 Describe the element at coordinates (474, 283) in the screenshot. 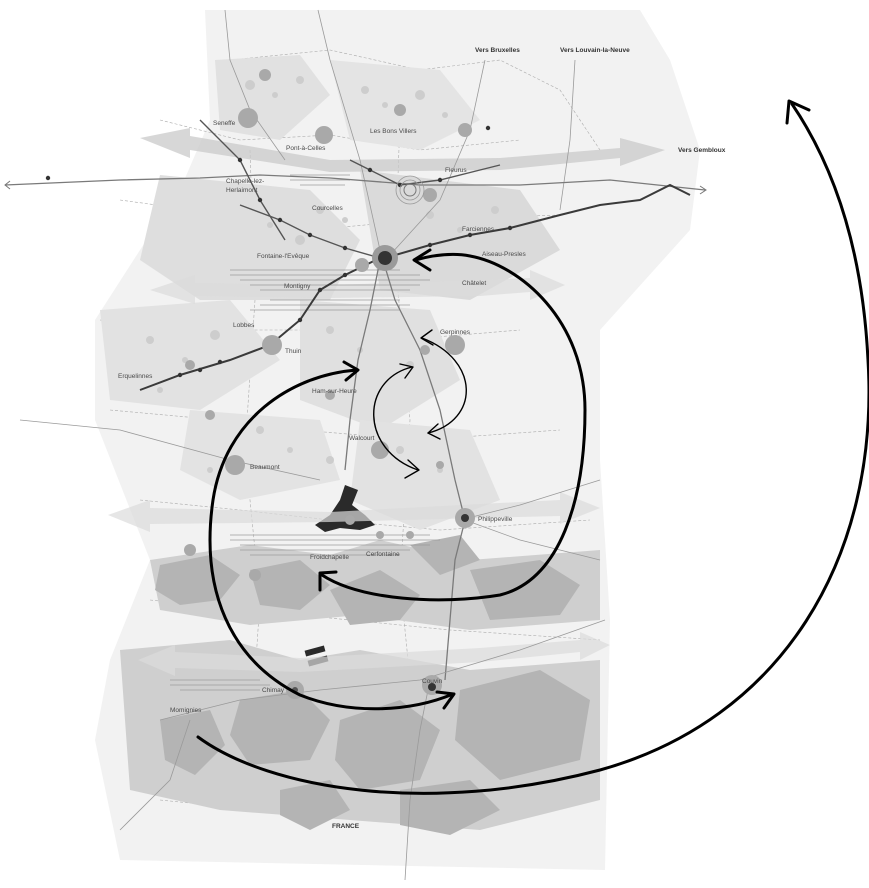

I see `label-chatelet: Châtelet` at that location.